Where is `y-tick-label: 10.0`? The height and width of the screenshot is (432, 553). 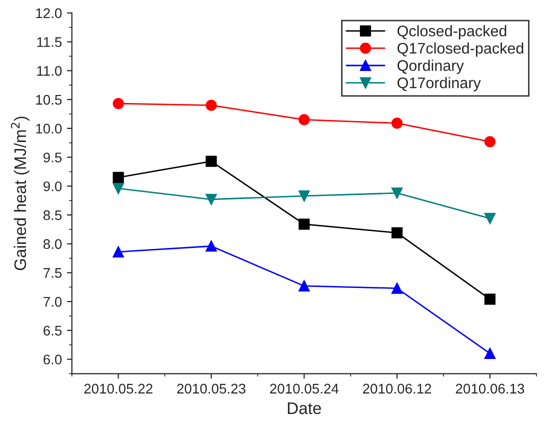
y-tick-label: 10.0 is located at coordinates (49, 129).